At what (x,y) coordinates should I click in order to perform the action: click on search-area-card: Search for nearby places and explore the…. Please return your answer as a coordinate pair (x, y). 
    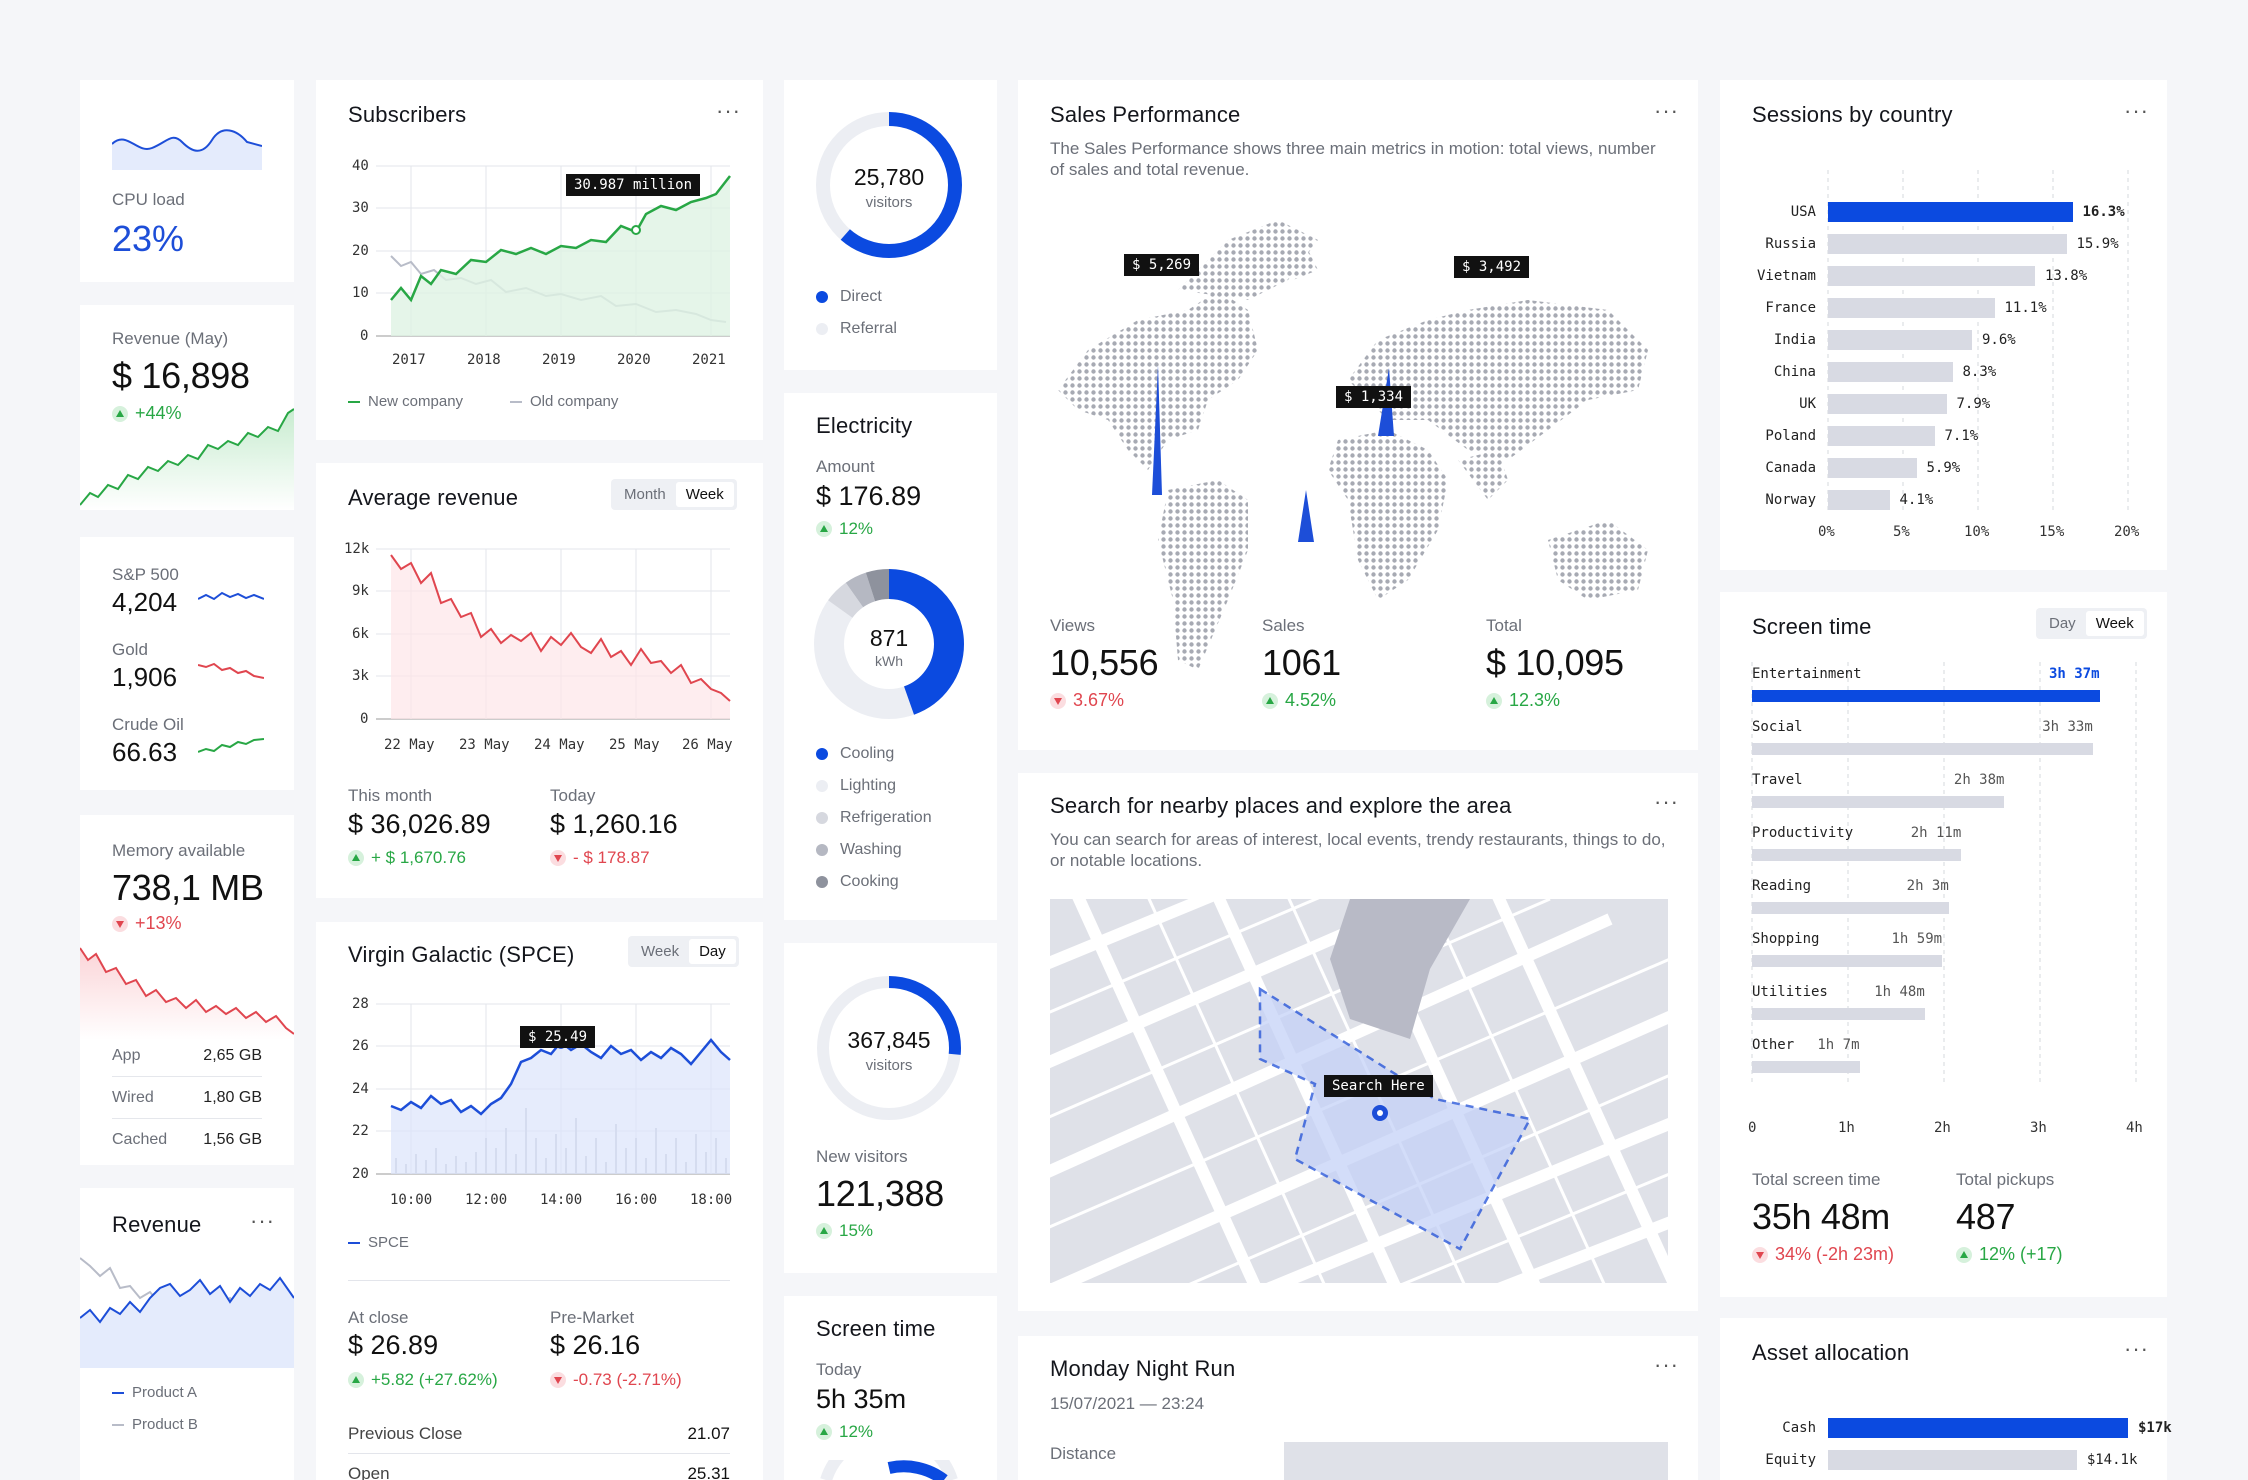
    Looking at the image, I should click on (1358, 1042).